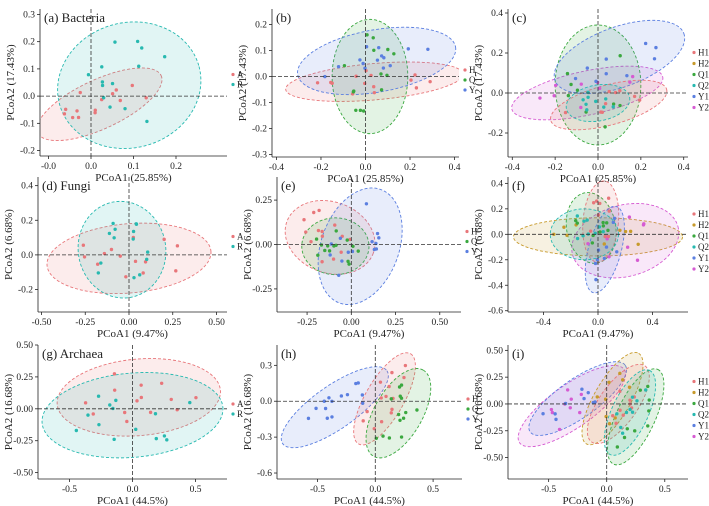 This screenshot has height=506, width=709. Describe the element at coordinates (497, 235) in the screenshot. I see `y-tick-label: 0.0` at that location.